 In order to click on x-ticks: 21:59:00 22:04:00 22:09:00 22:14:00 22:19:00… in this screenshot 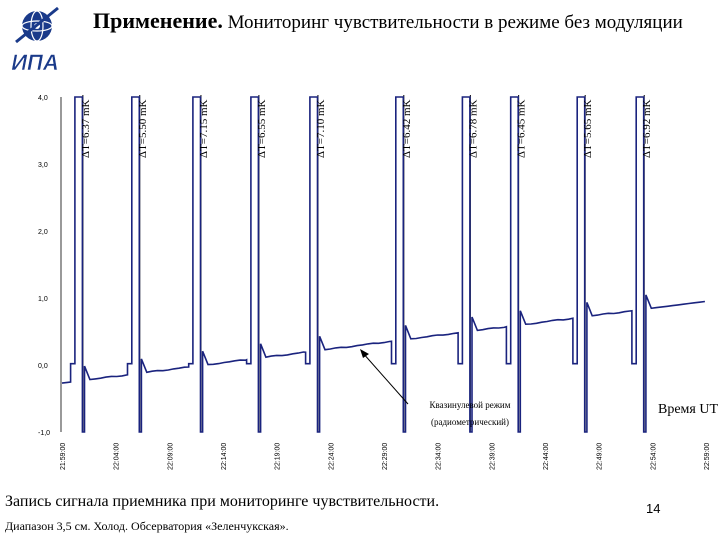, I will do `click(385, 456)`.